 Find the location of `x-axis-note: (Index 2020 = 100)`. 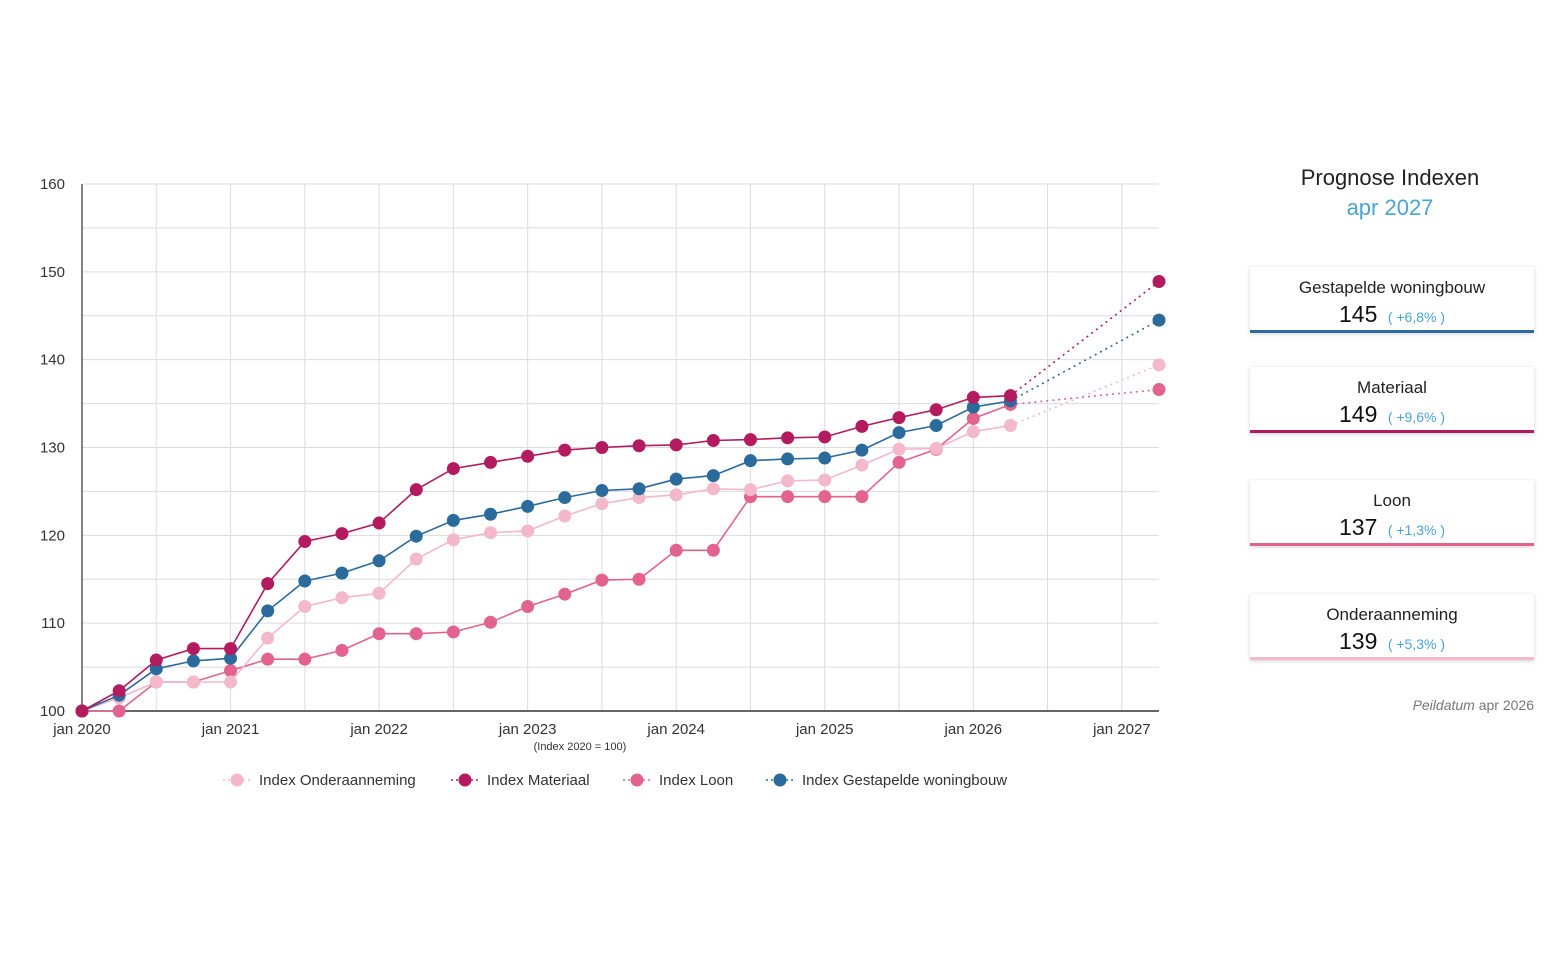

x-axis-note: (Index 2020 = 100) is located at coordinates (580, 747).